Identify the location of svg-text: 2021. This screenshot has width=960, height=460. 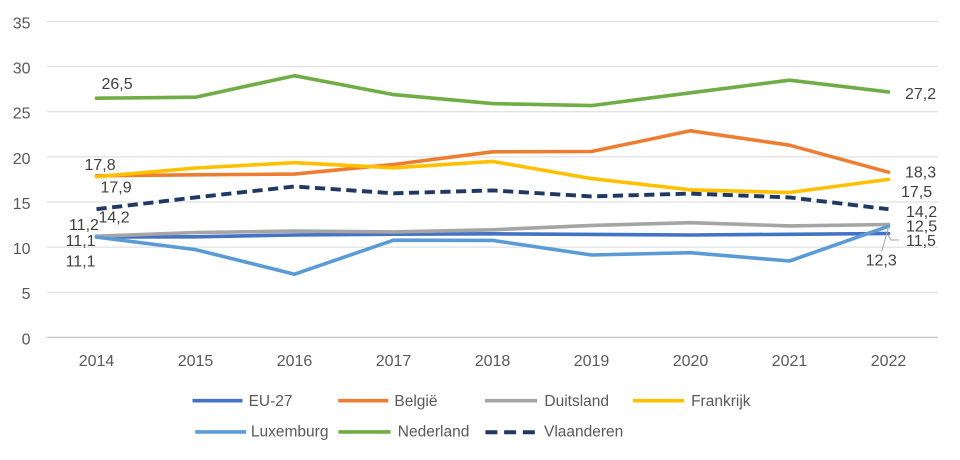
(790, 361).